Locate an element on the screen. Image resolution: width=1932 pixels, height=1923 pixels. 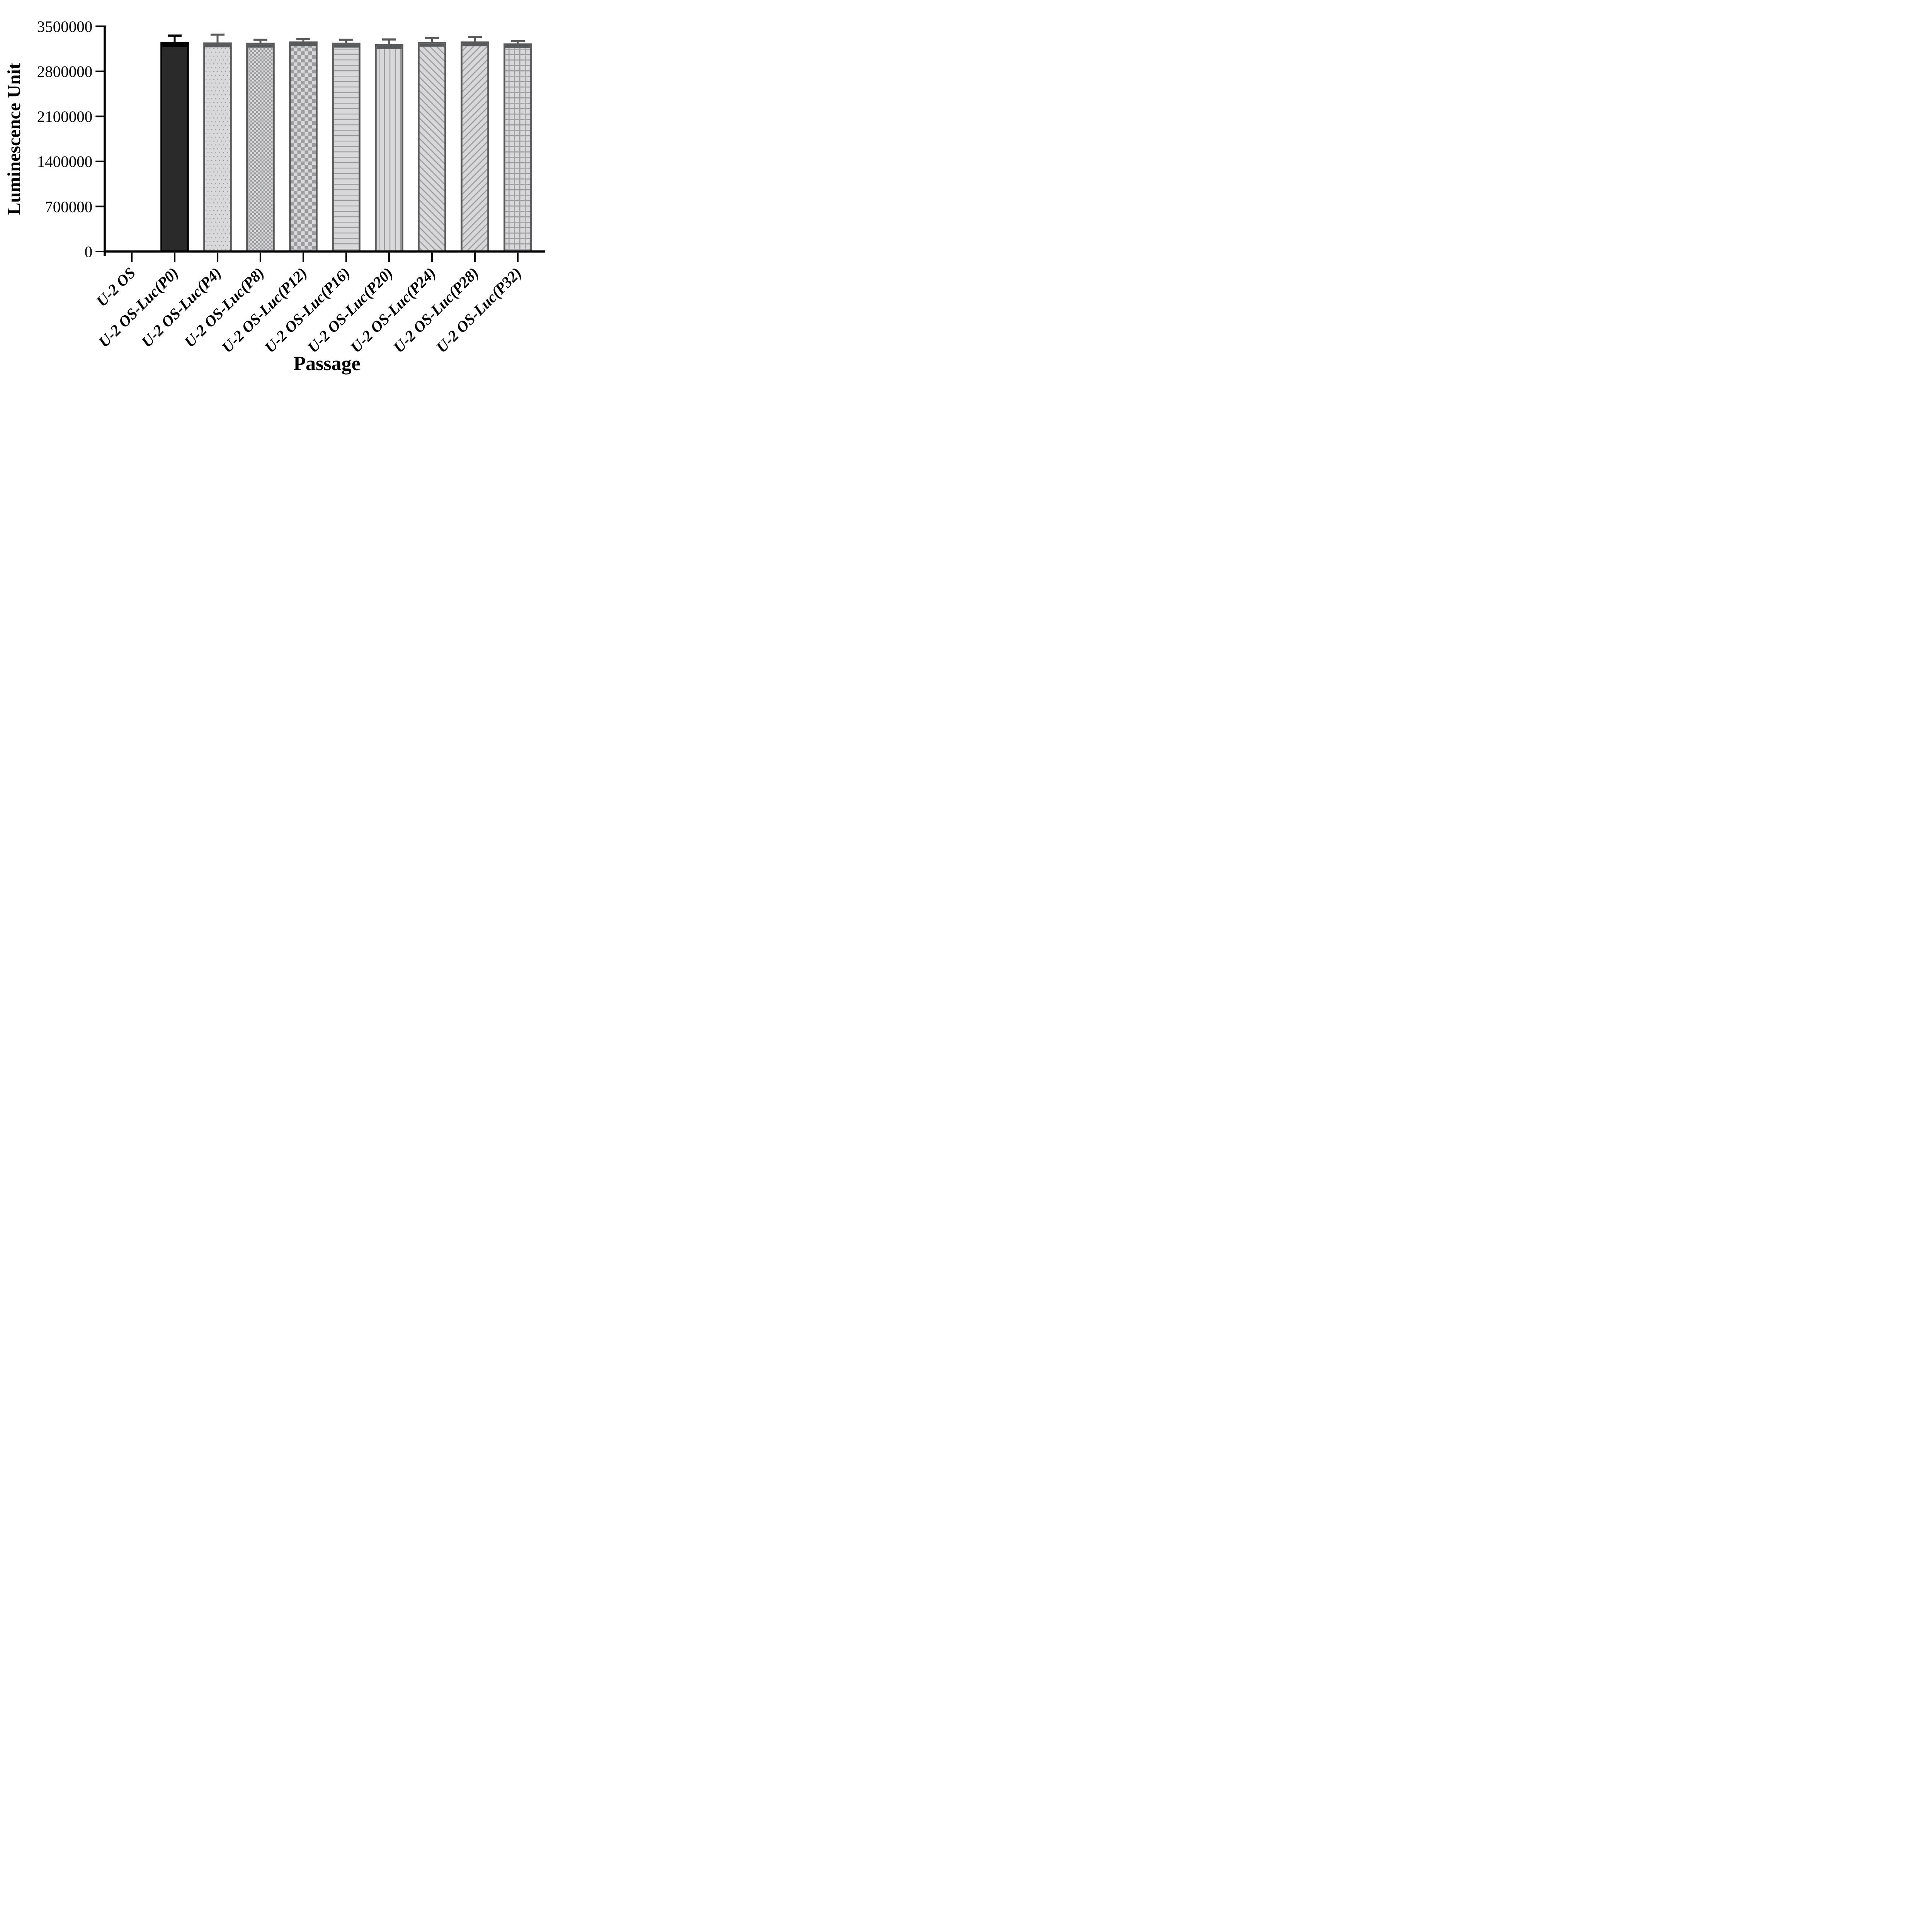
bar-u-2-os-luc-p12- is located at coordinates (303, 147).